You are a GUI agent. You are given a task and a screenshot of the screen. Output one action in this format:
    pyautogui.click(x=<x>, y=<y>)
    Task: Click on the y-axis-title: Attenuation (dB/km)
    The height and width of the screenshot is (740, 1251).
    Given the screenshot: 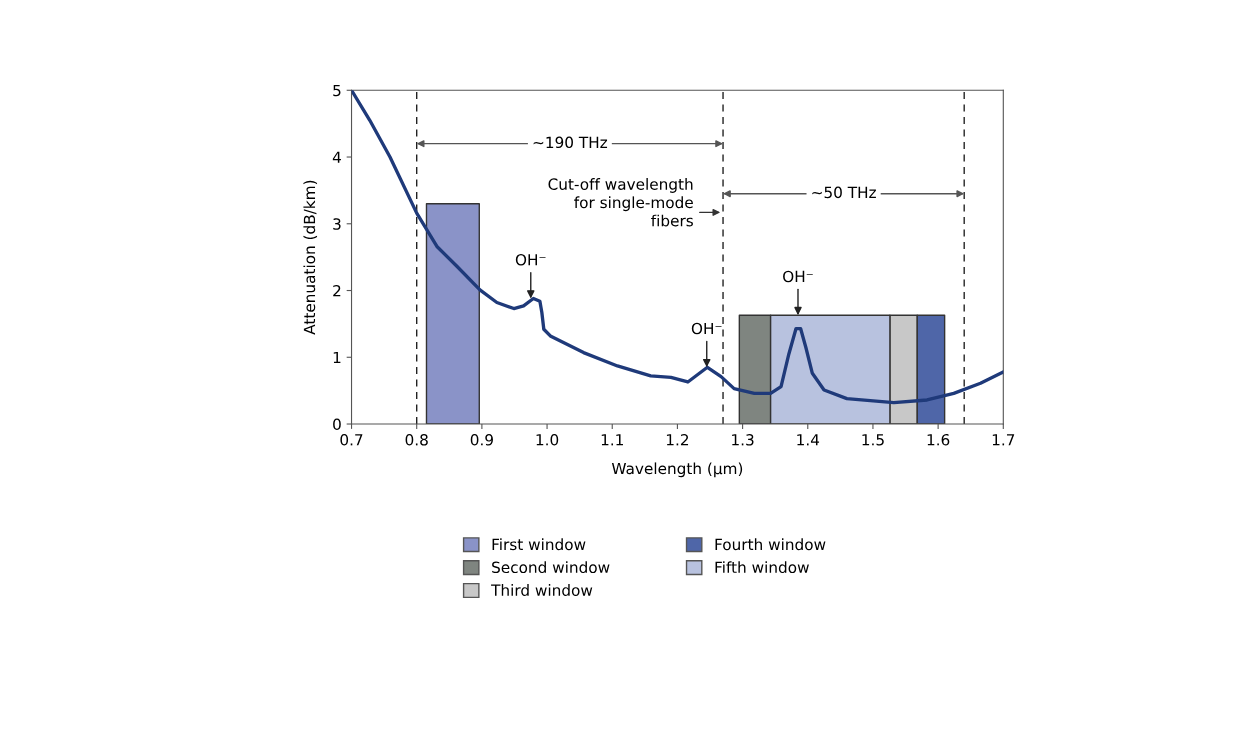 What is the action you would take?
    pyautogui.click(x=310, y=257)
    